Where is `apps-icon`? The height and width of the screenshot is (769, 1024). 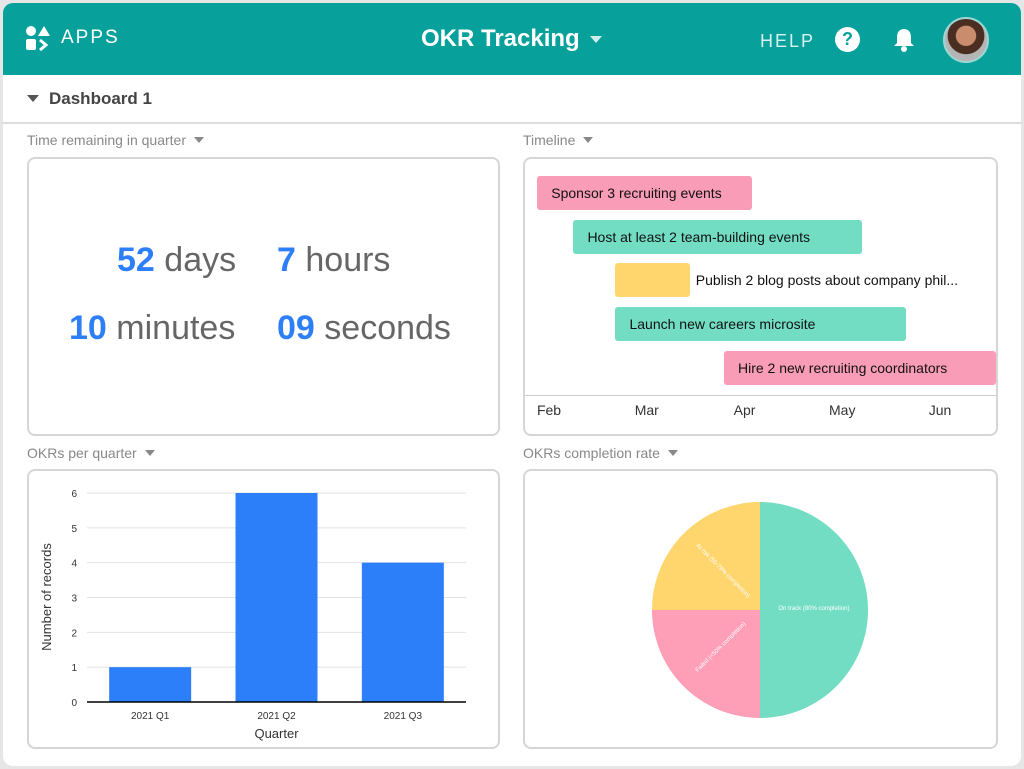 apps-icon is located at coordinates (38, 38).